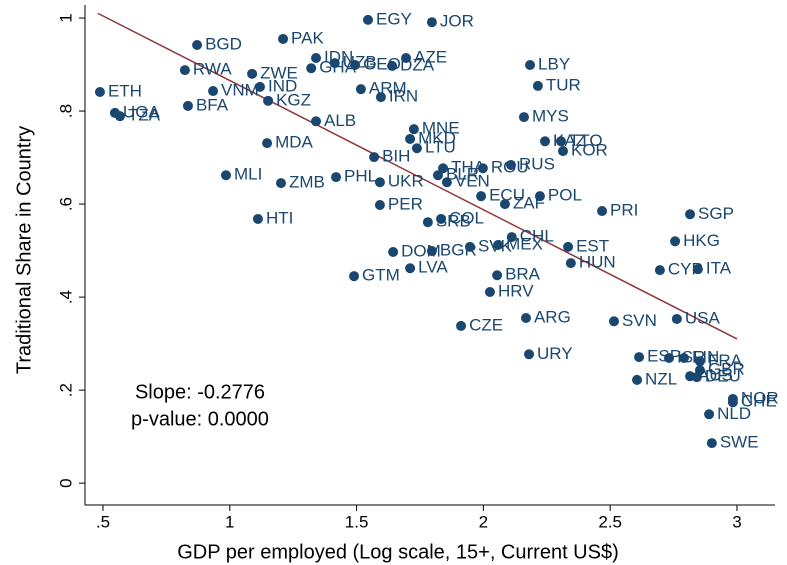 The width and height of the screenshot is (787, 565). Describe the element at coordinates (248, 174) in the screenshot. I see `point-label: MLI` at that location.